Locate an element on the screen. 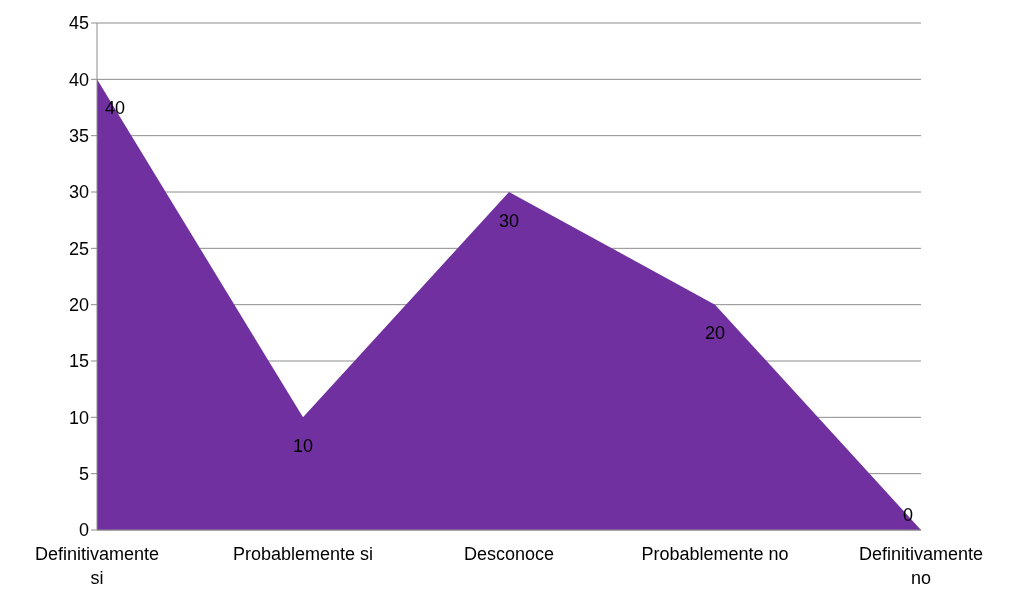 The image size is (1011, 605). x-tick-label: Desconoce is located at coordinates (509, 554).